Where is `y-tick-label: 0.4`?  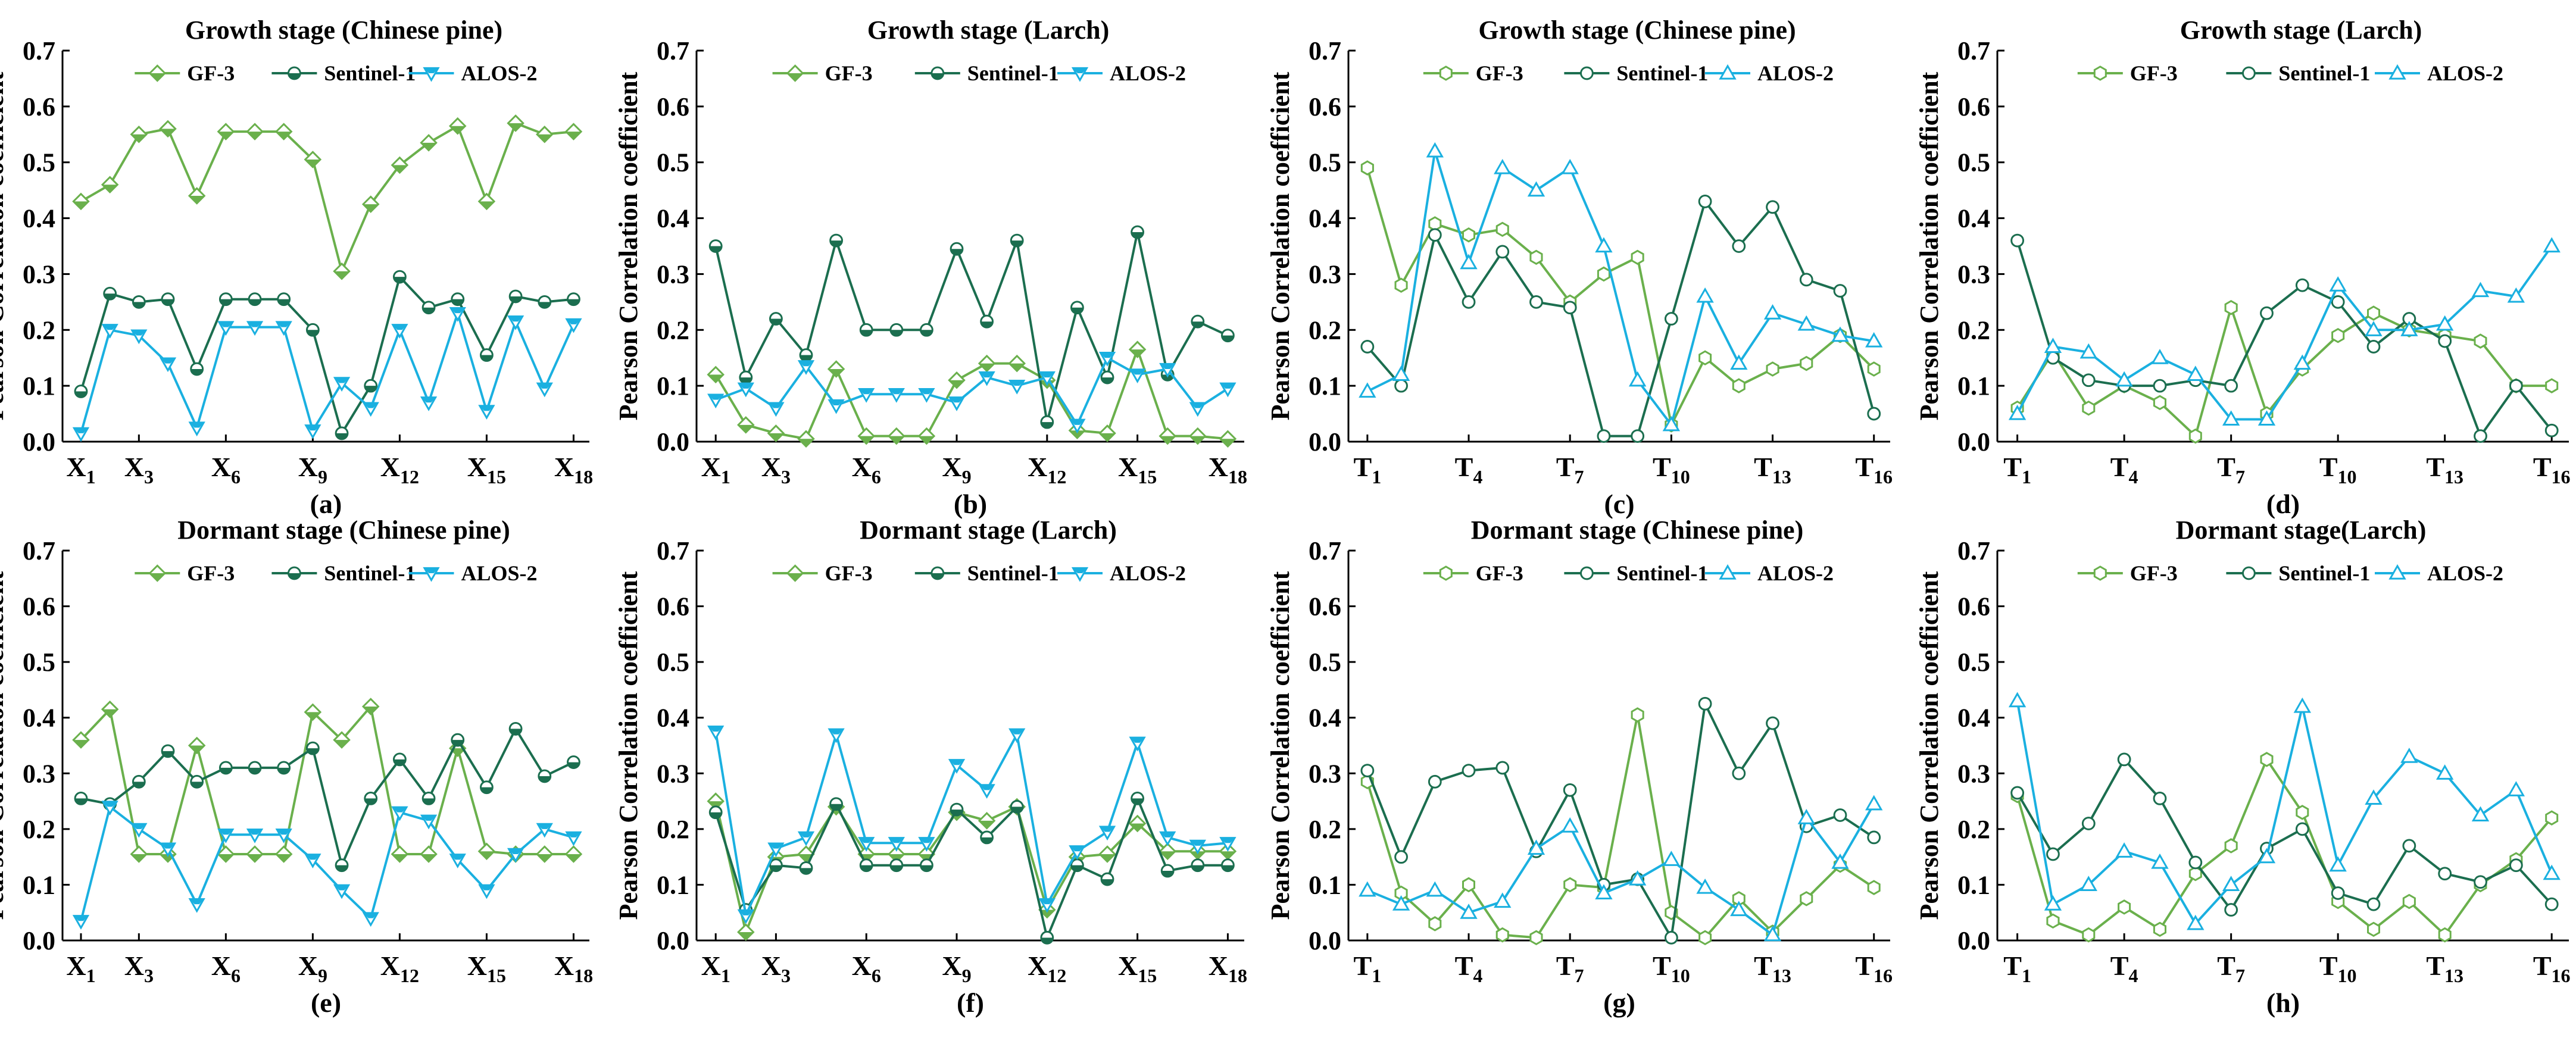
y-tick-label: 0.4 is located at coordinates (673, 218).